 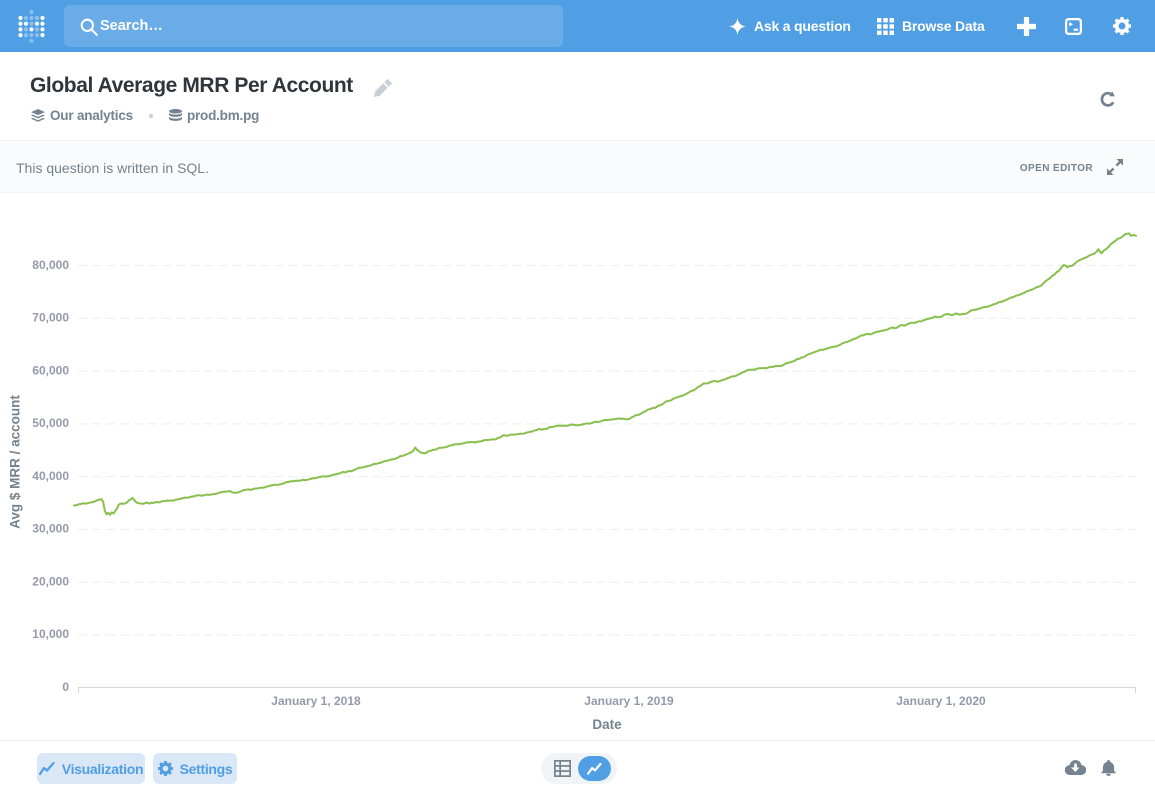 What do you see at coordinates (629, 701) in the screenshot?
I see `svg-text: January 1, 2019` at bounding box center [629, 701].